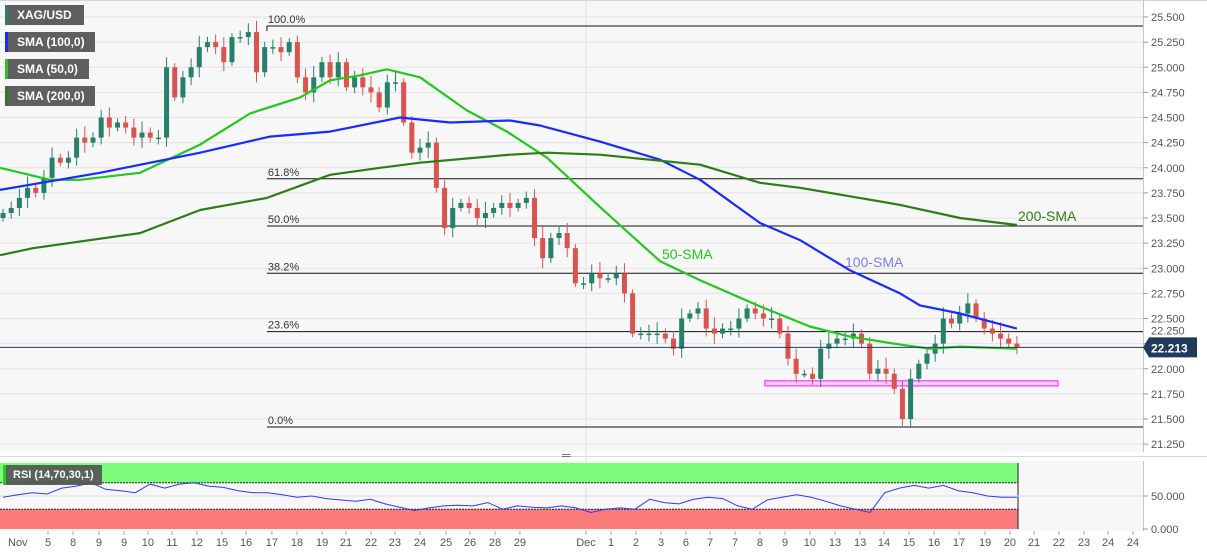 The height and width of the screenshot is (555, 1207). Describe the element at coordinates (566, 455) in the screenshot. I see `panel-resize-handle-icon: ═` at that location.